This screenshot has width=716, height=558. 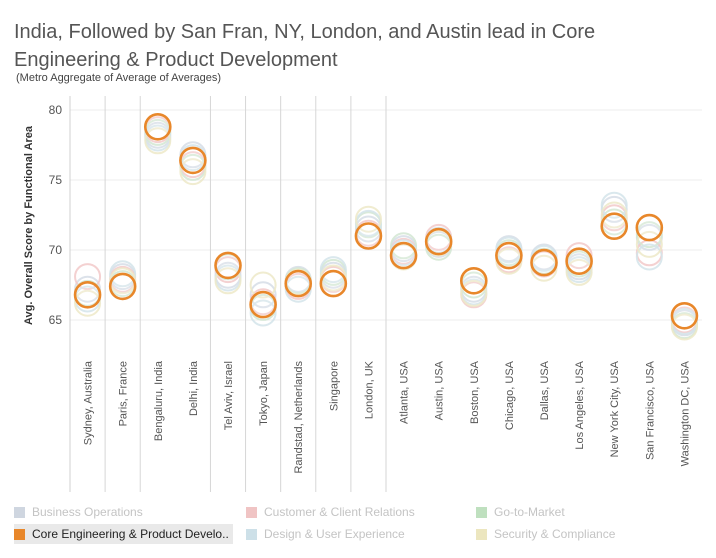 What do you see at coordinates (229, 395) in the screenshot?
I see `x-tick-label: Tel Aviv, Israel` at bounding box center [229, 395].